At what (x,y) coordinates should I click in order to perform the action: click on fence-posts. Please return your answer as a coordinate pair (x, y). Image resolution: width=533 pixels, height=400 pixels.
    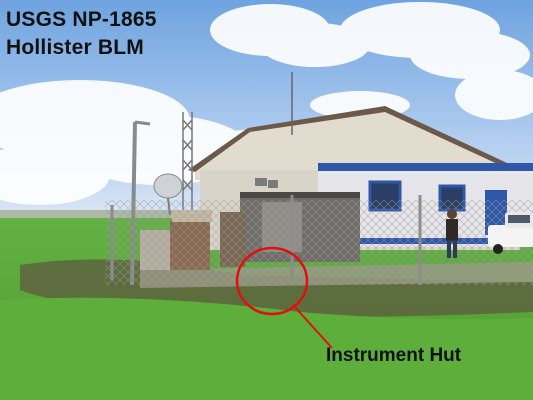
    Looking at the image, I should click on (266, 240).